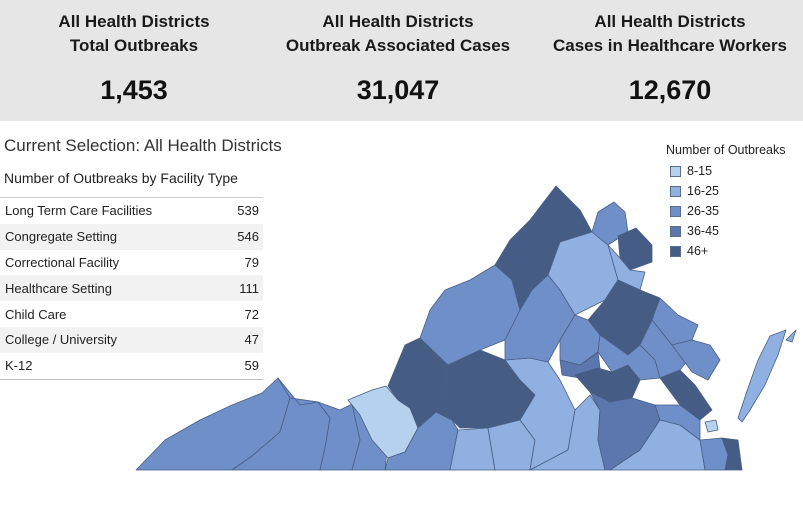 The image size is (803, 506). What do you see at coordinates (131, 339) in the screenshot?
I see `table-row: College / University 47` at bounding box center [131, 339].